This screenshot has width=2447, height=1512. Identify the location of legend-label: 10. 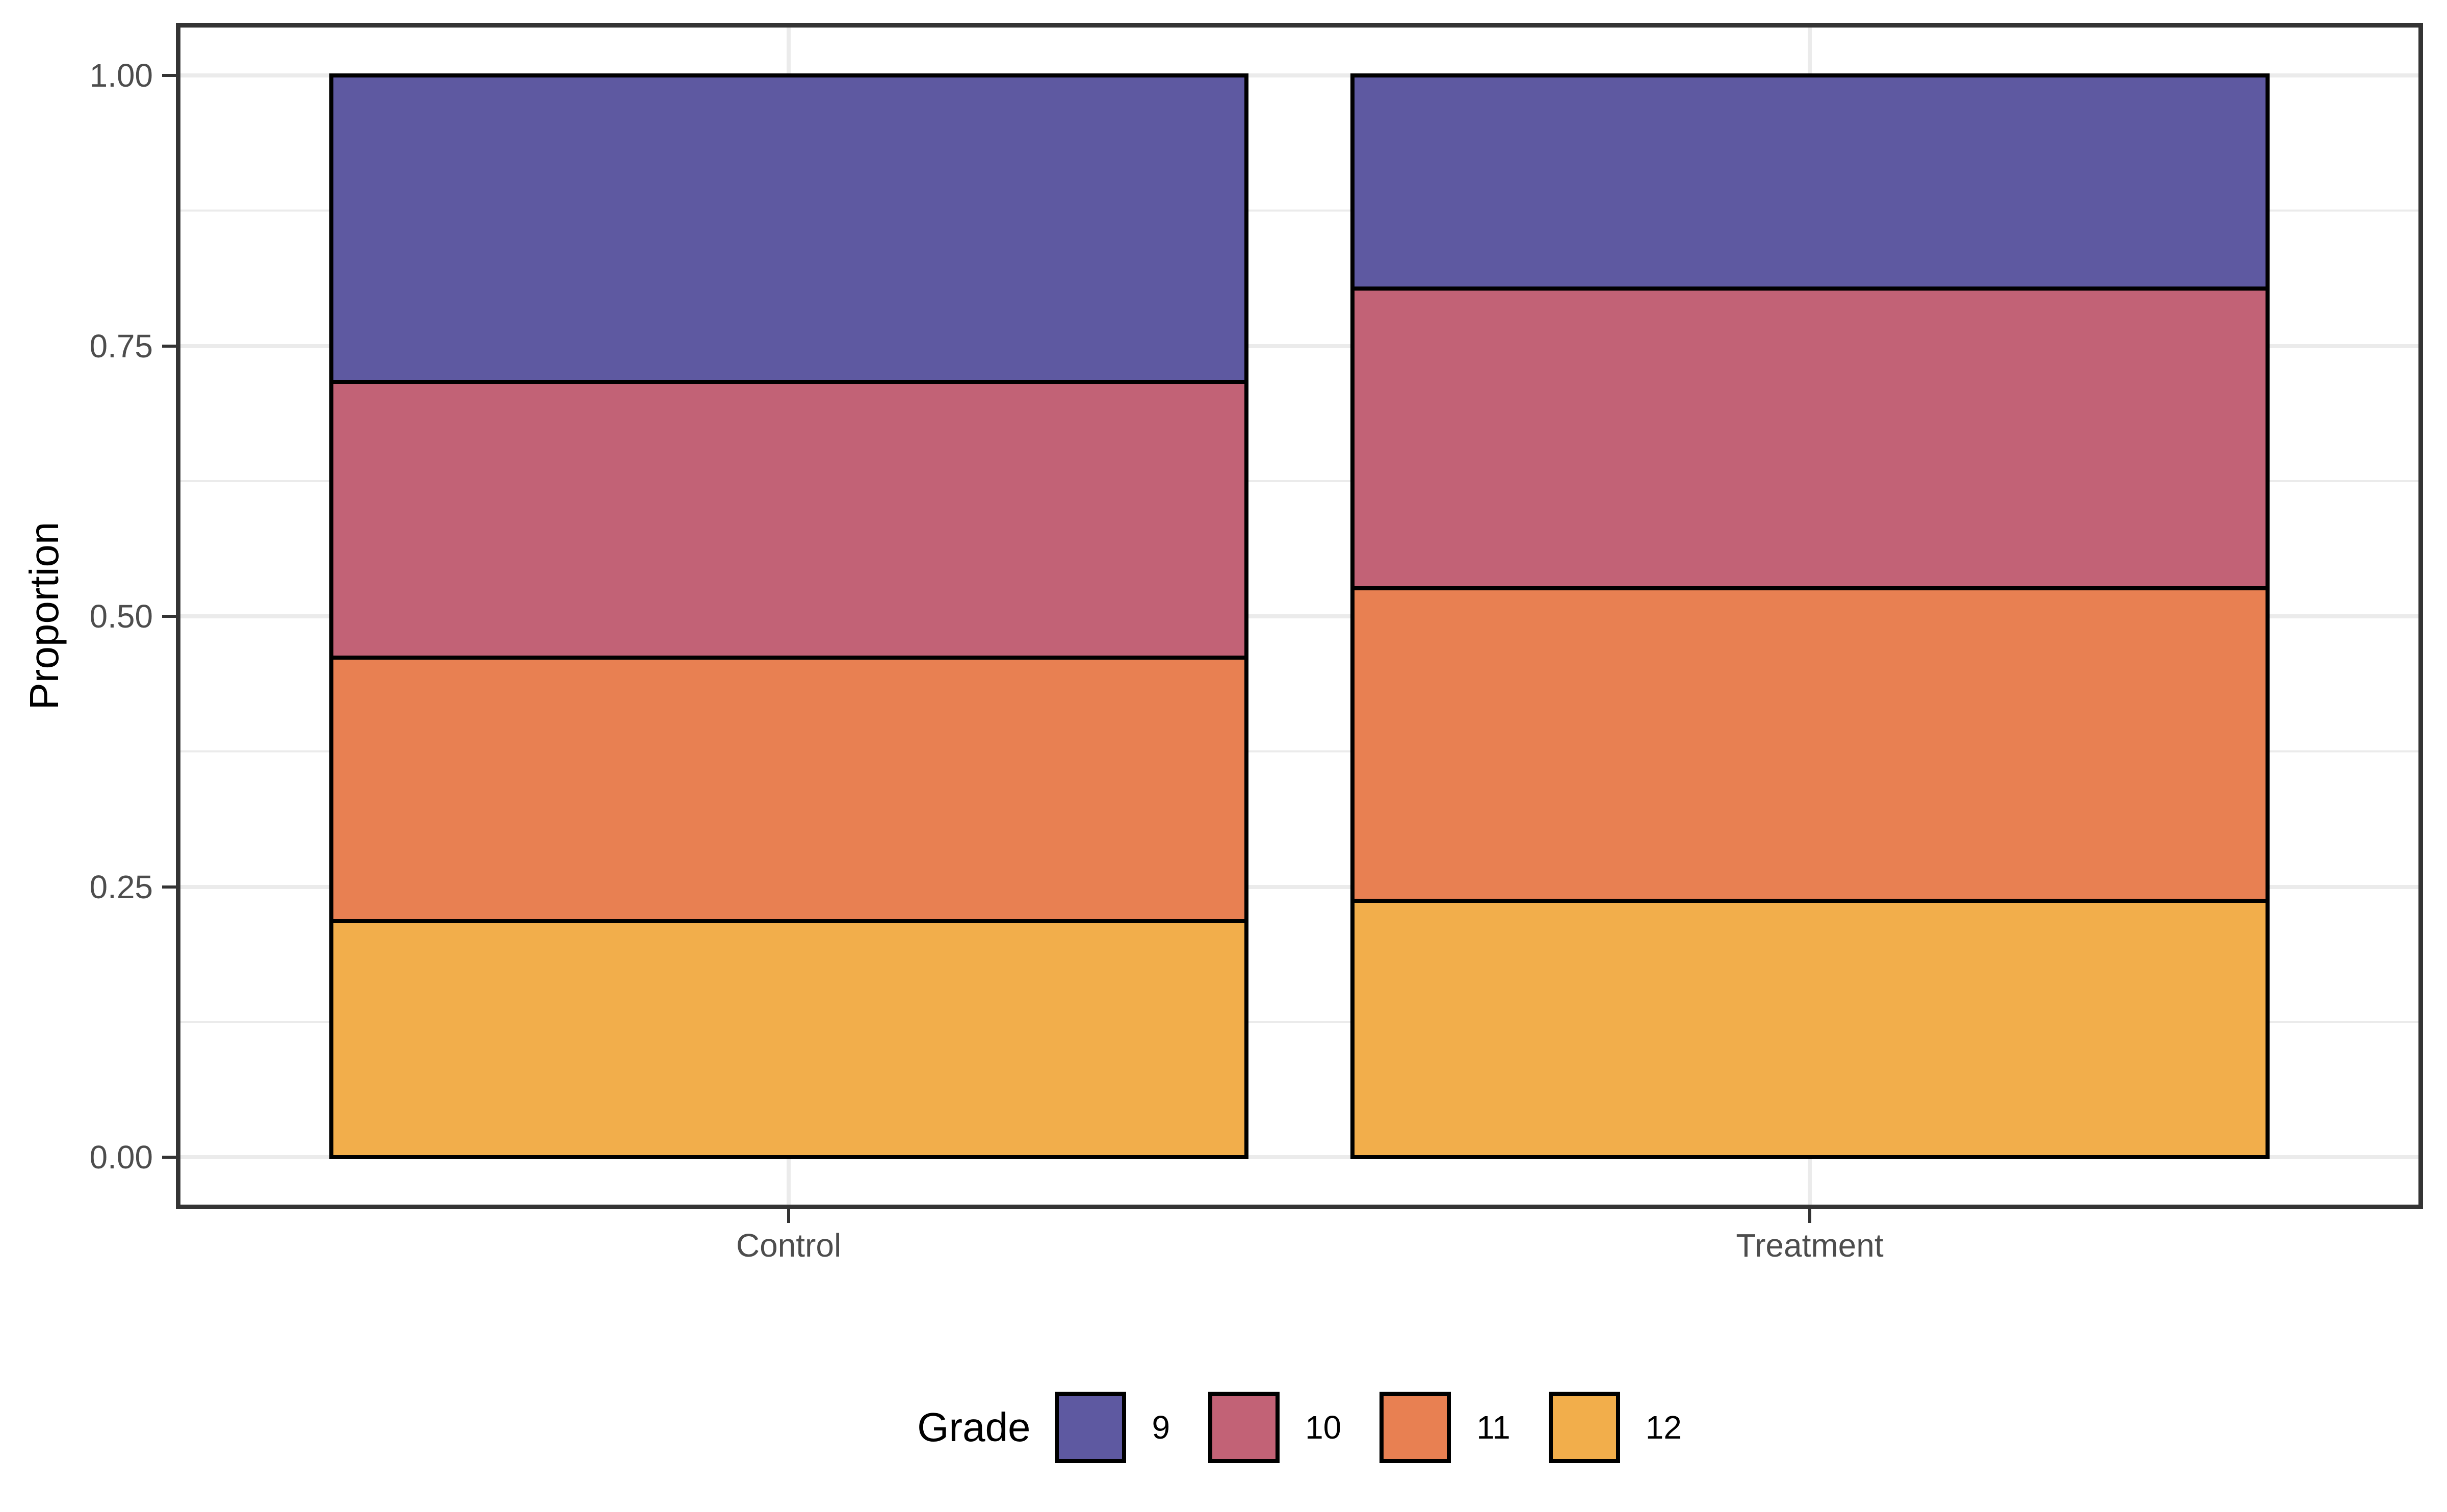
(1323, 1427).